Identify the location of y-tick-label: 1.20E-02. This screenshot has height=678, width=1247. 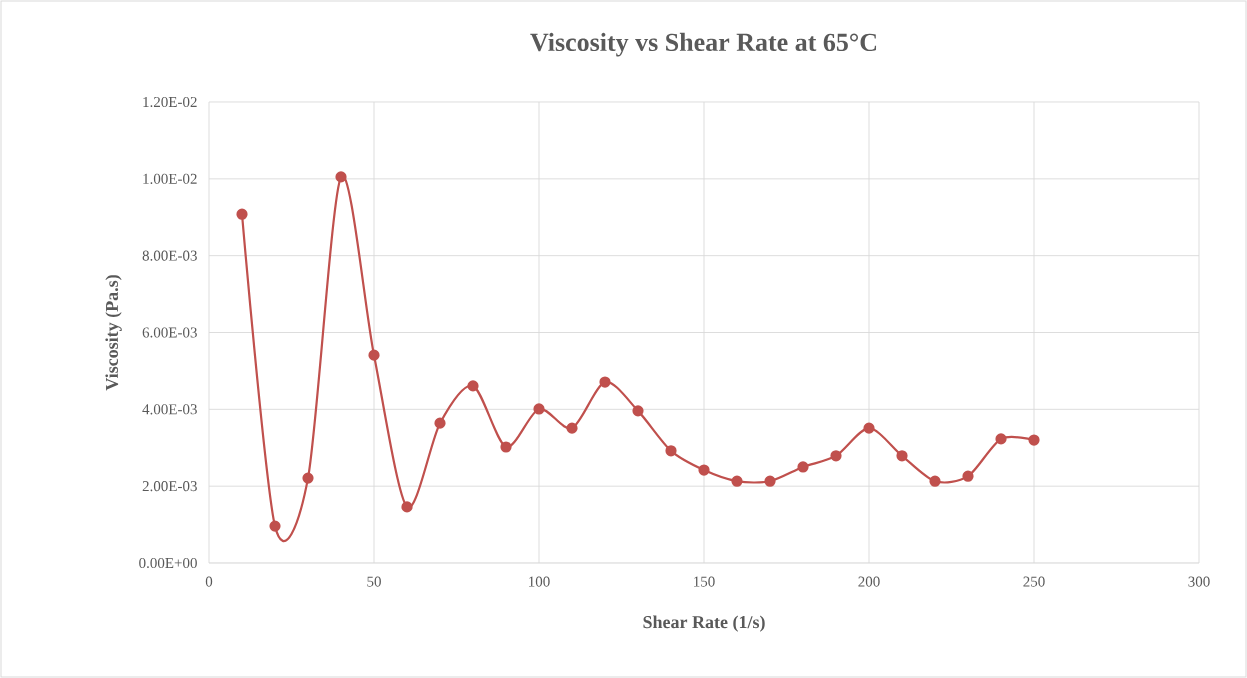
(170, 102).